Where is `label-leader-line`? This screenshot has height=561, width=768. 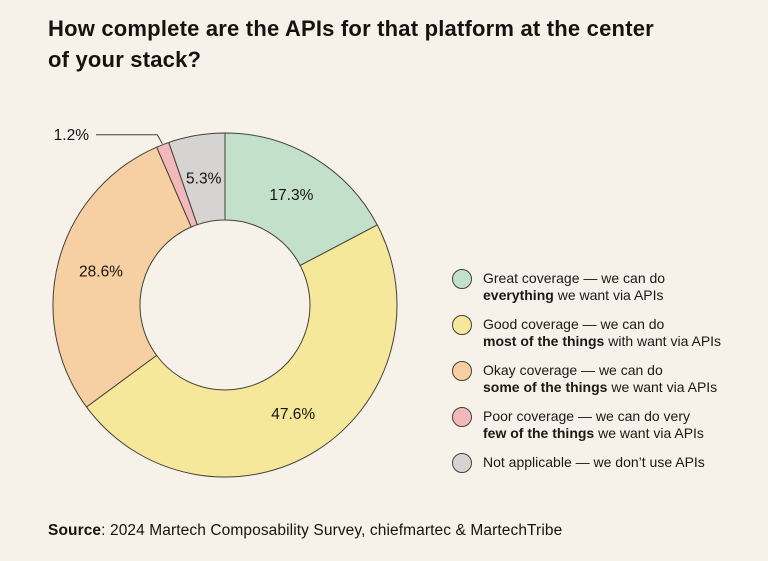 label-leader-line is located at coordinates (129, 139).